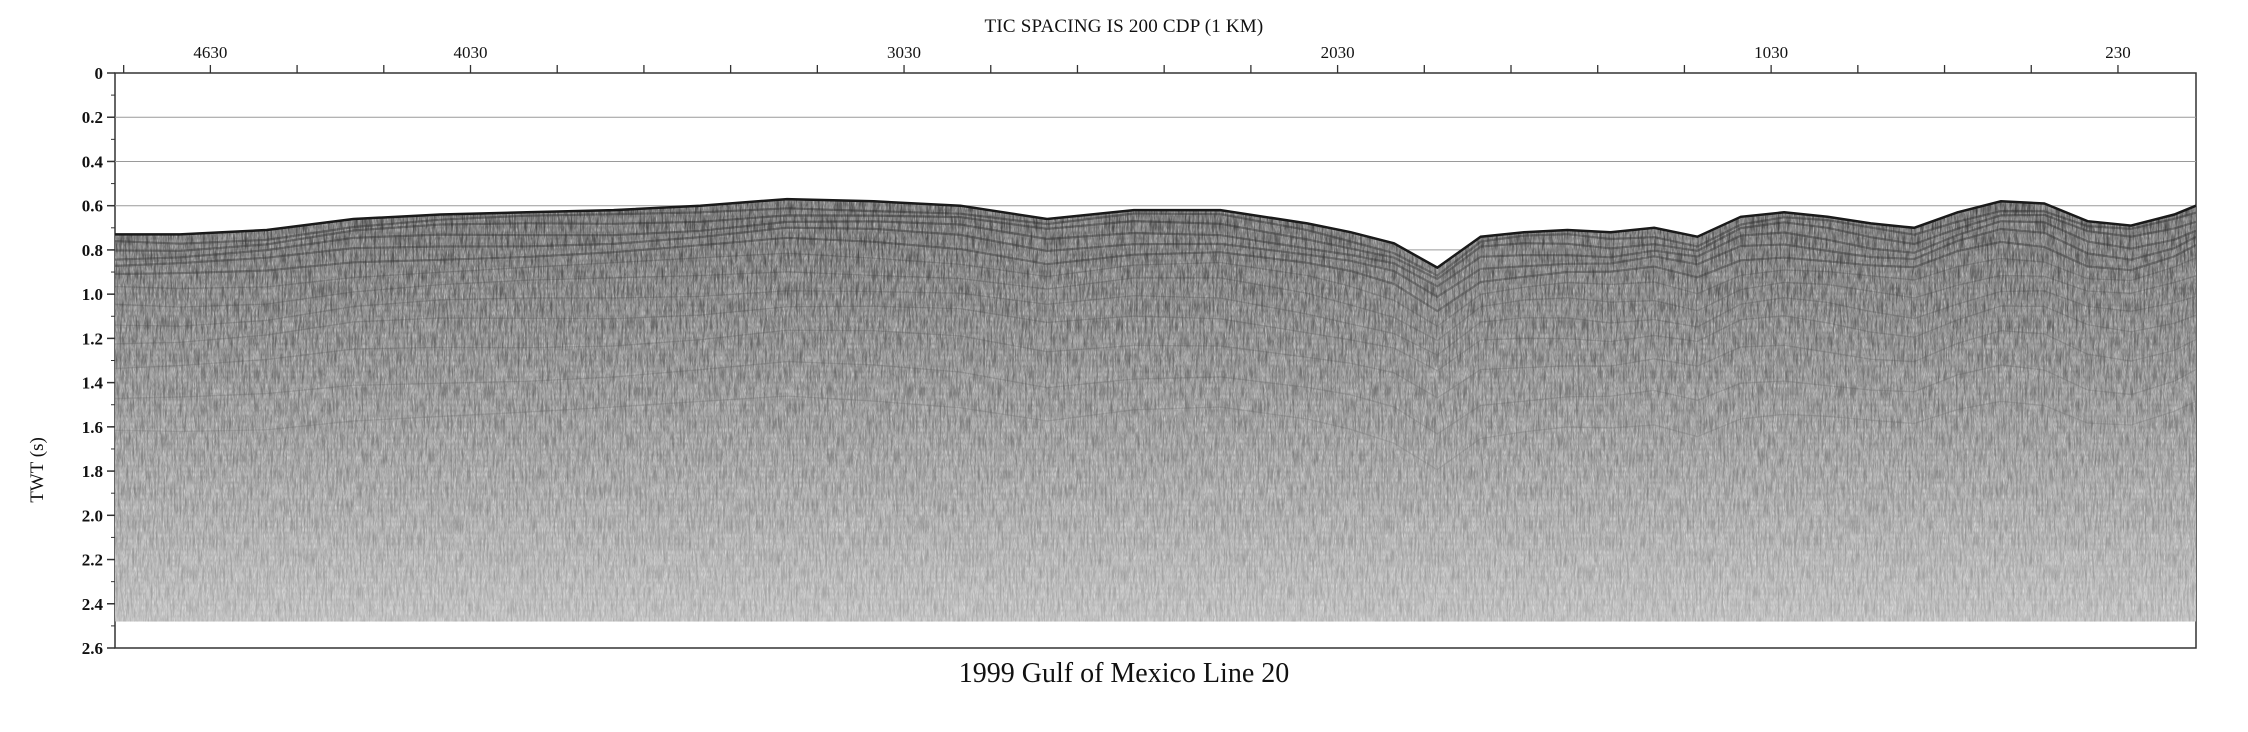 The height and width of the screenshot is (732, 2248). Describe the element at coordinates (92, 471) in the screenshot. I see `y-tick-label: 1.8` at that location.